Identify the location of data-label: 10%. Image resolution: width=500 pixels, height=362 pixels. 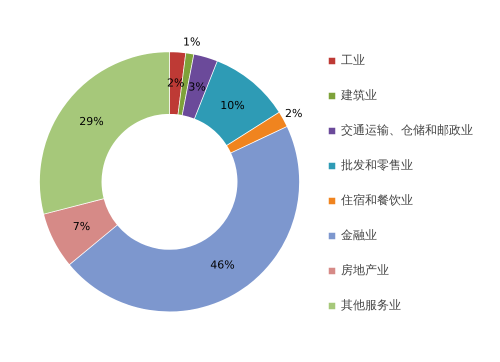
(232, 105).